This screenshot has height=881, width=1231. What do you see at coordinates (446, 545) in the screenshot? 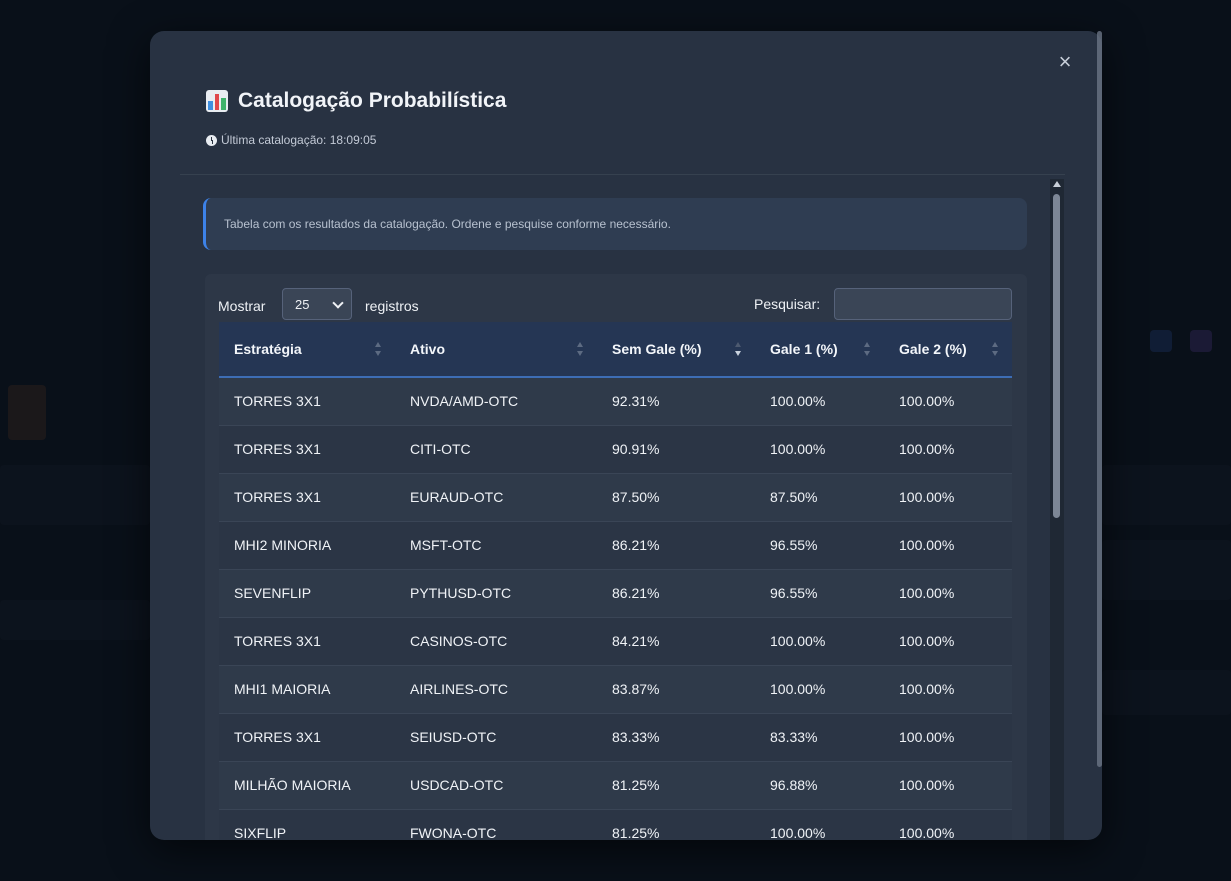
I see `cell-asset: MSFT-OTC` at bounding box center [446, 545].